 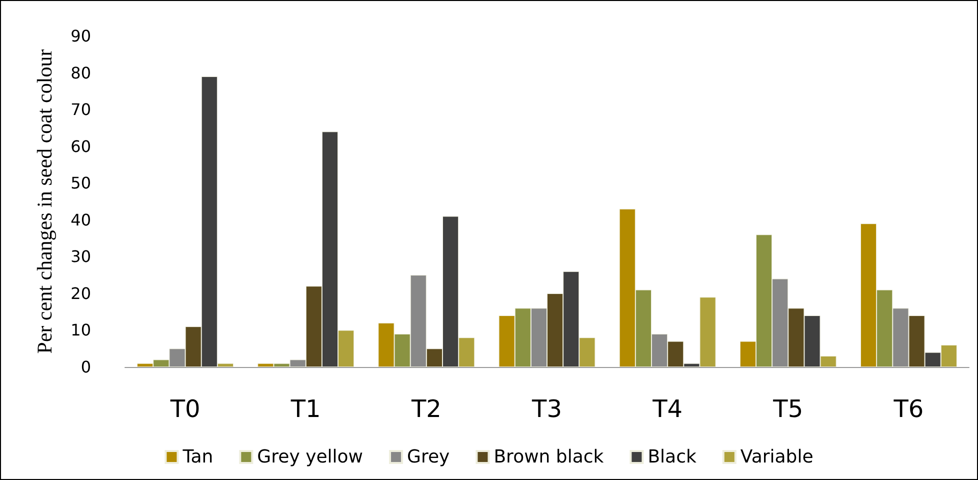 I want to click on y-tick-label: 60, so click(x=80, y=146).